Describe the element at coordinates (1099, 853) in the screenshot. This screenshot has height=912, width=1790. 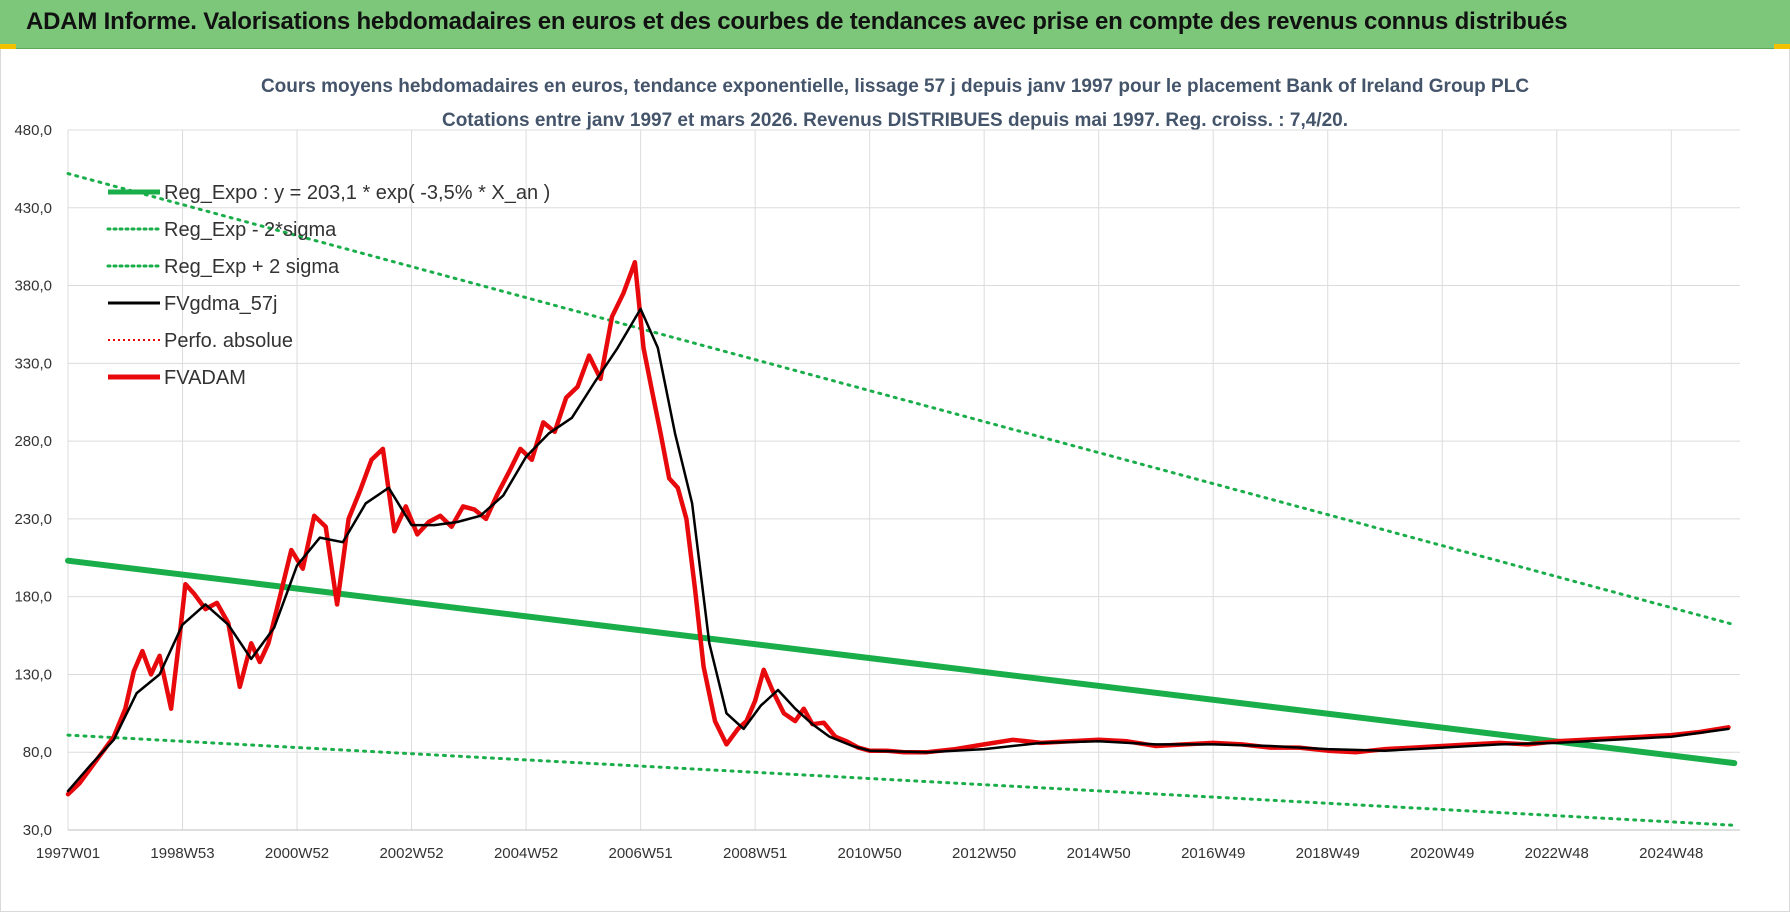
I see `x-tick-label: 2014W50` at that location.